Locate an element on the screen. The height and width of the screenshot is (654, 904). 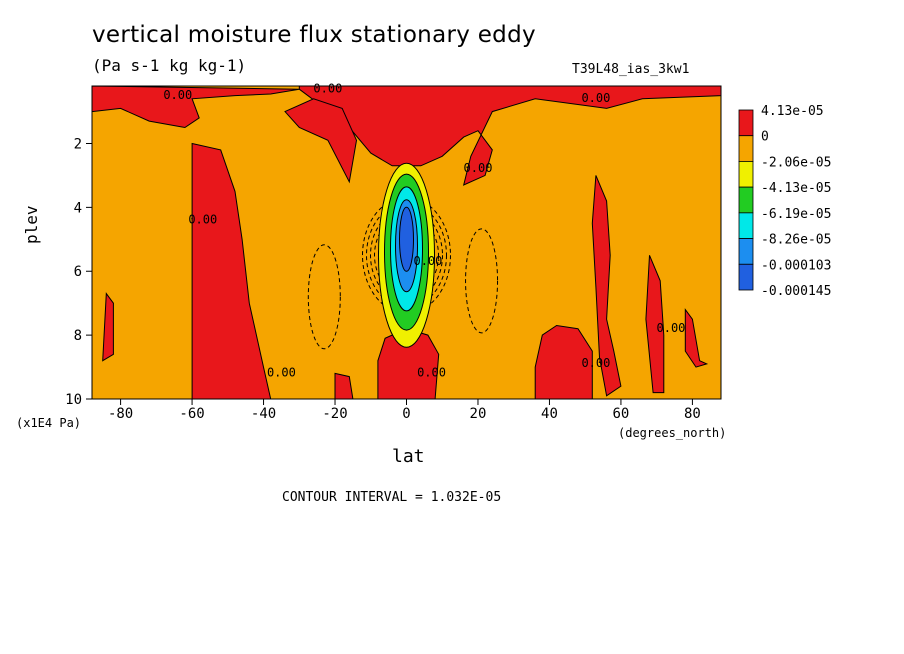
contour-label-6: 0.00 is located at coordinates (431, 373).